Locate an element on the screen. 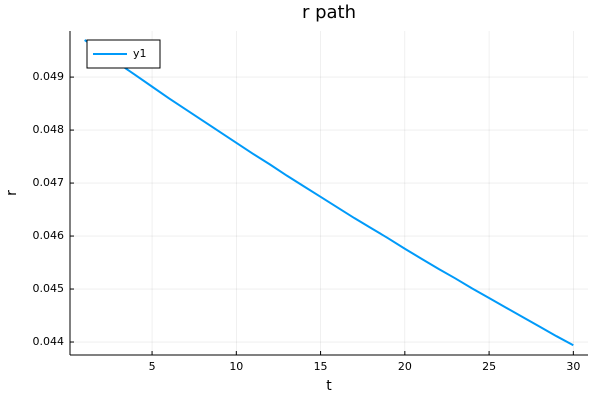 Image resolution: width=600 pixels, height=400 pixels. x-axis-label: t is located at coordinates (329, 386).